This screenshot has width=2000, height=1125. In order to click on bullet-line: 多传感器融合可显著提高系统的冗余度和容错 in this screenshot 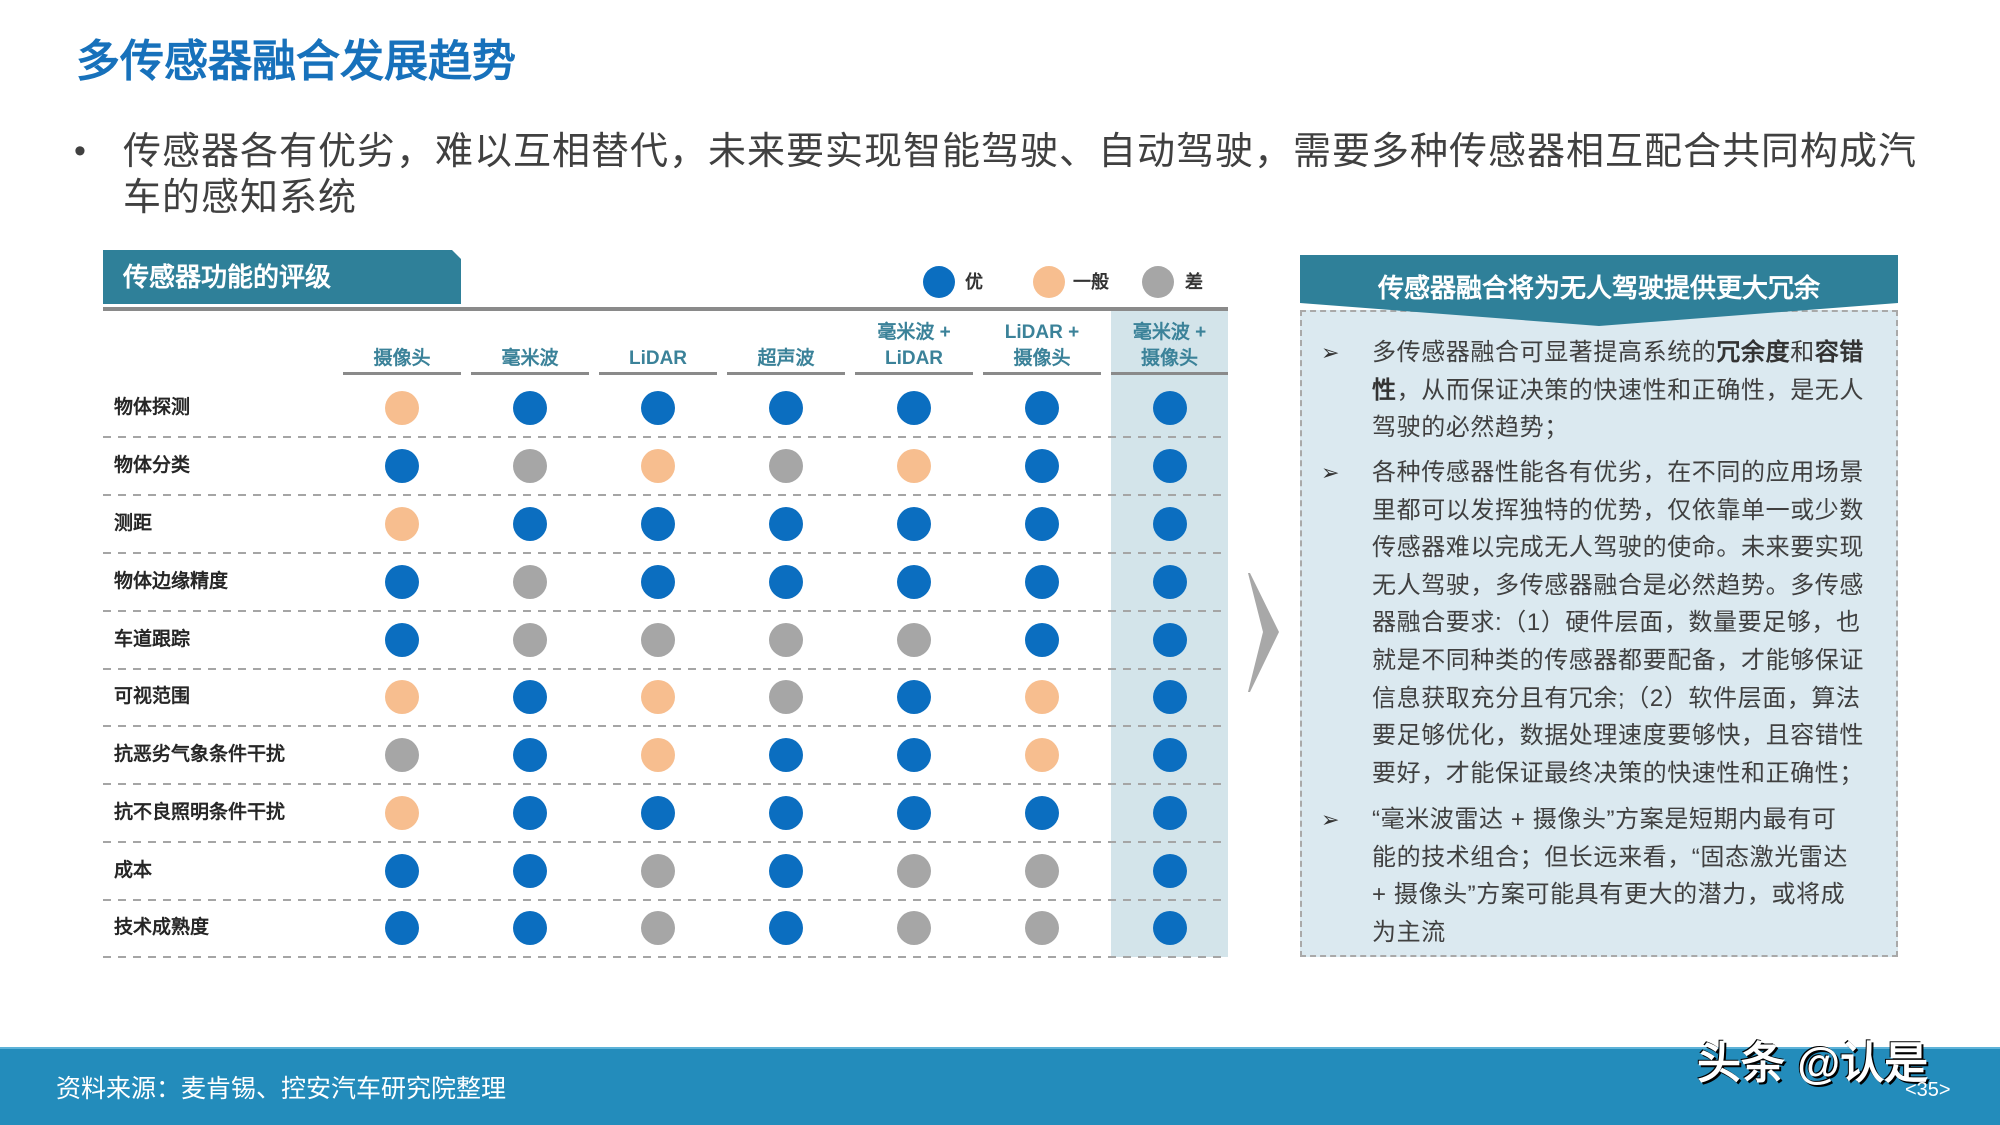, I will do `click(1618, 352)`.